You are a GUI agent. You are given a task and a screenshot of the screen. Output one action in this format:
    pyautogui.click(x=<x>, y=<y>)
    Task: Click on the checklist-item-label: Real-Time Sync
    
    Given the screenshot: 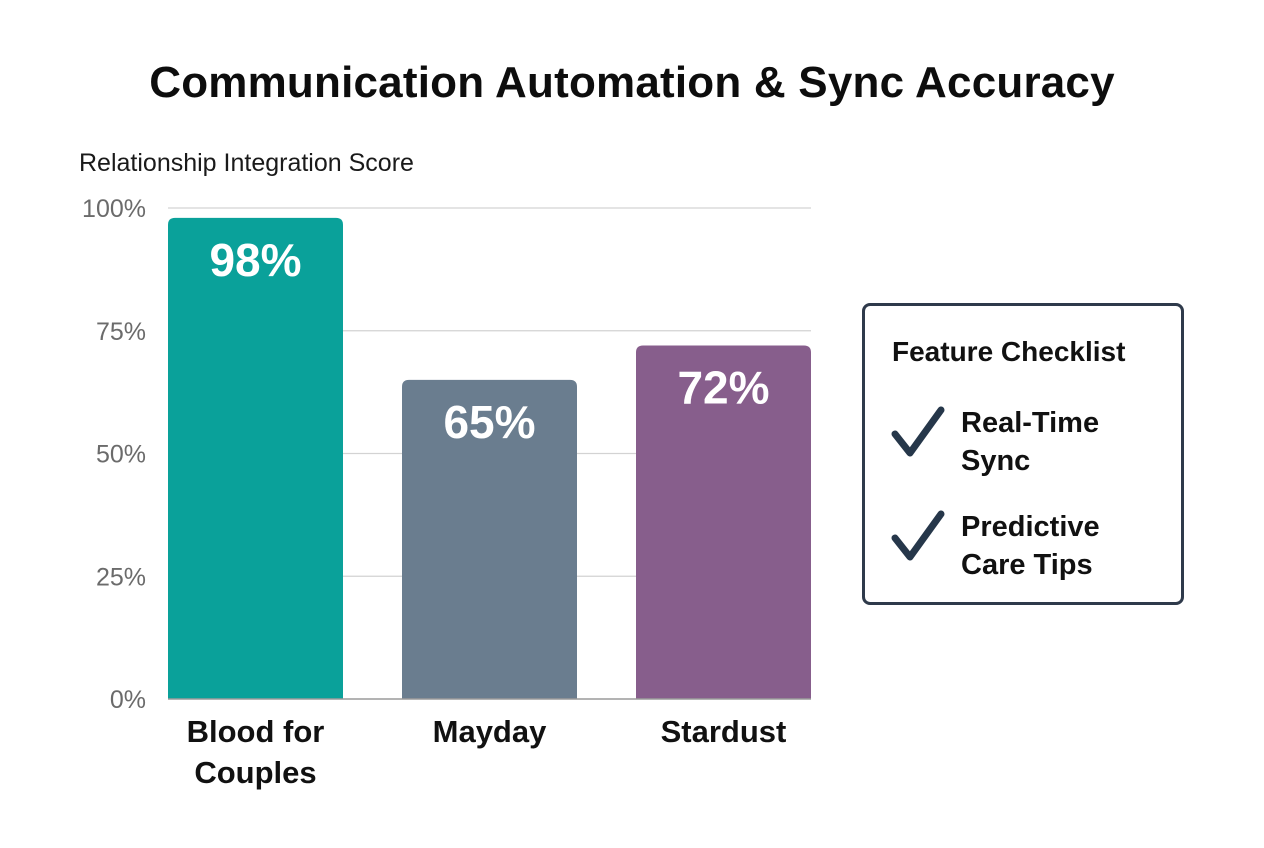 What is the action you would take?
    pyautogui.click(x=1030, y=442)
    